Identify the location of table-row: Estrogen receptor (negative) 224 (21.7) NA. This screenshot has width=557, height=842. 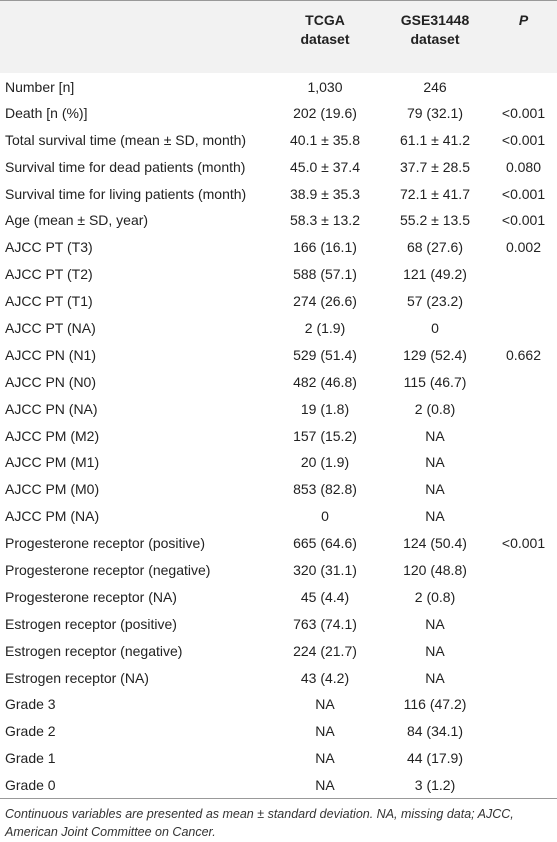
(278, 650).